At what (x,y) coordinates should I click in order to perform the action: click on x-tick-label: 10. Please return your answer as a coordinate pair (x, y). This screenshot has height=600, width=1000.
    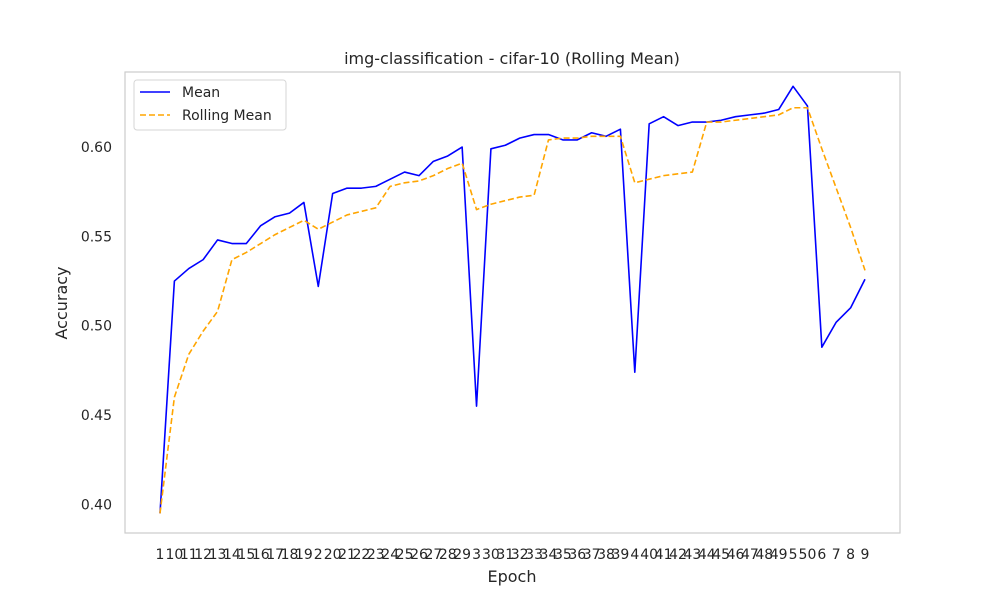
    Looking at the image, I should click on (174, 555).